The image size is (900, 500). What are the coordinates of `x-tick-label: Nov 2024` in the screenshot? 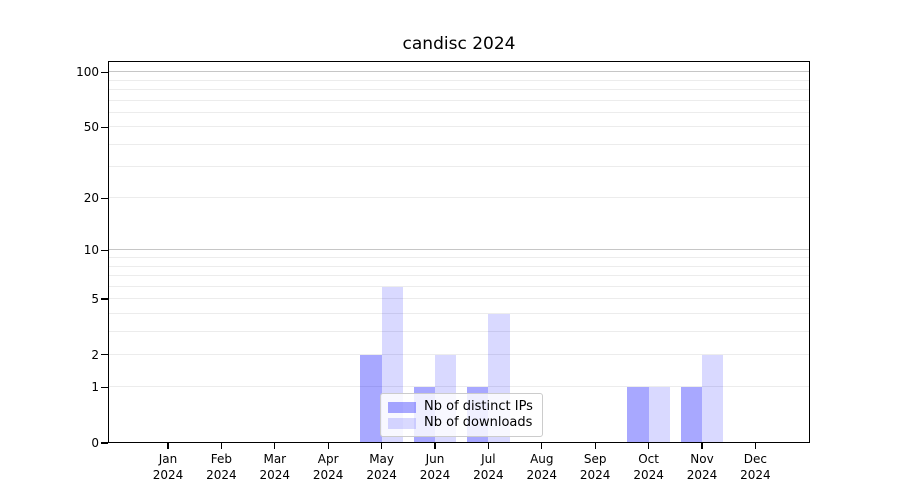 It's located at (702, 467).